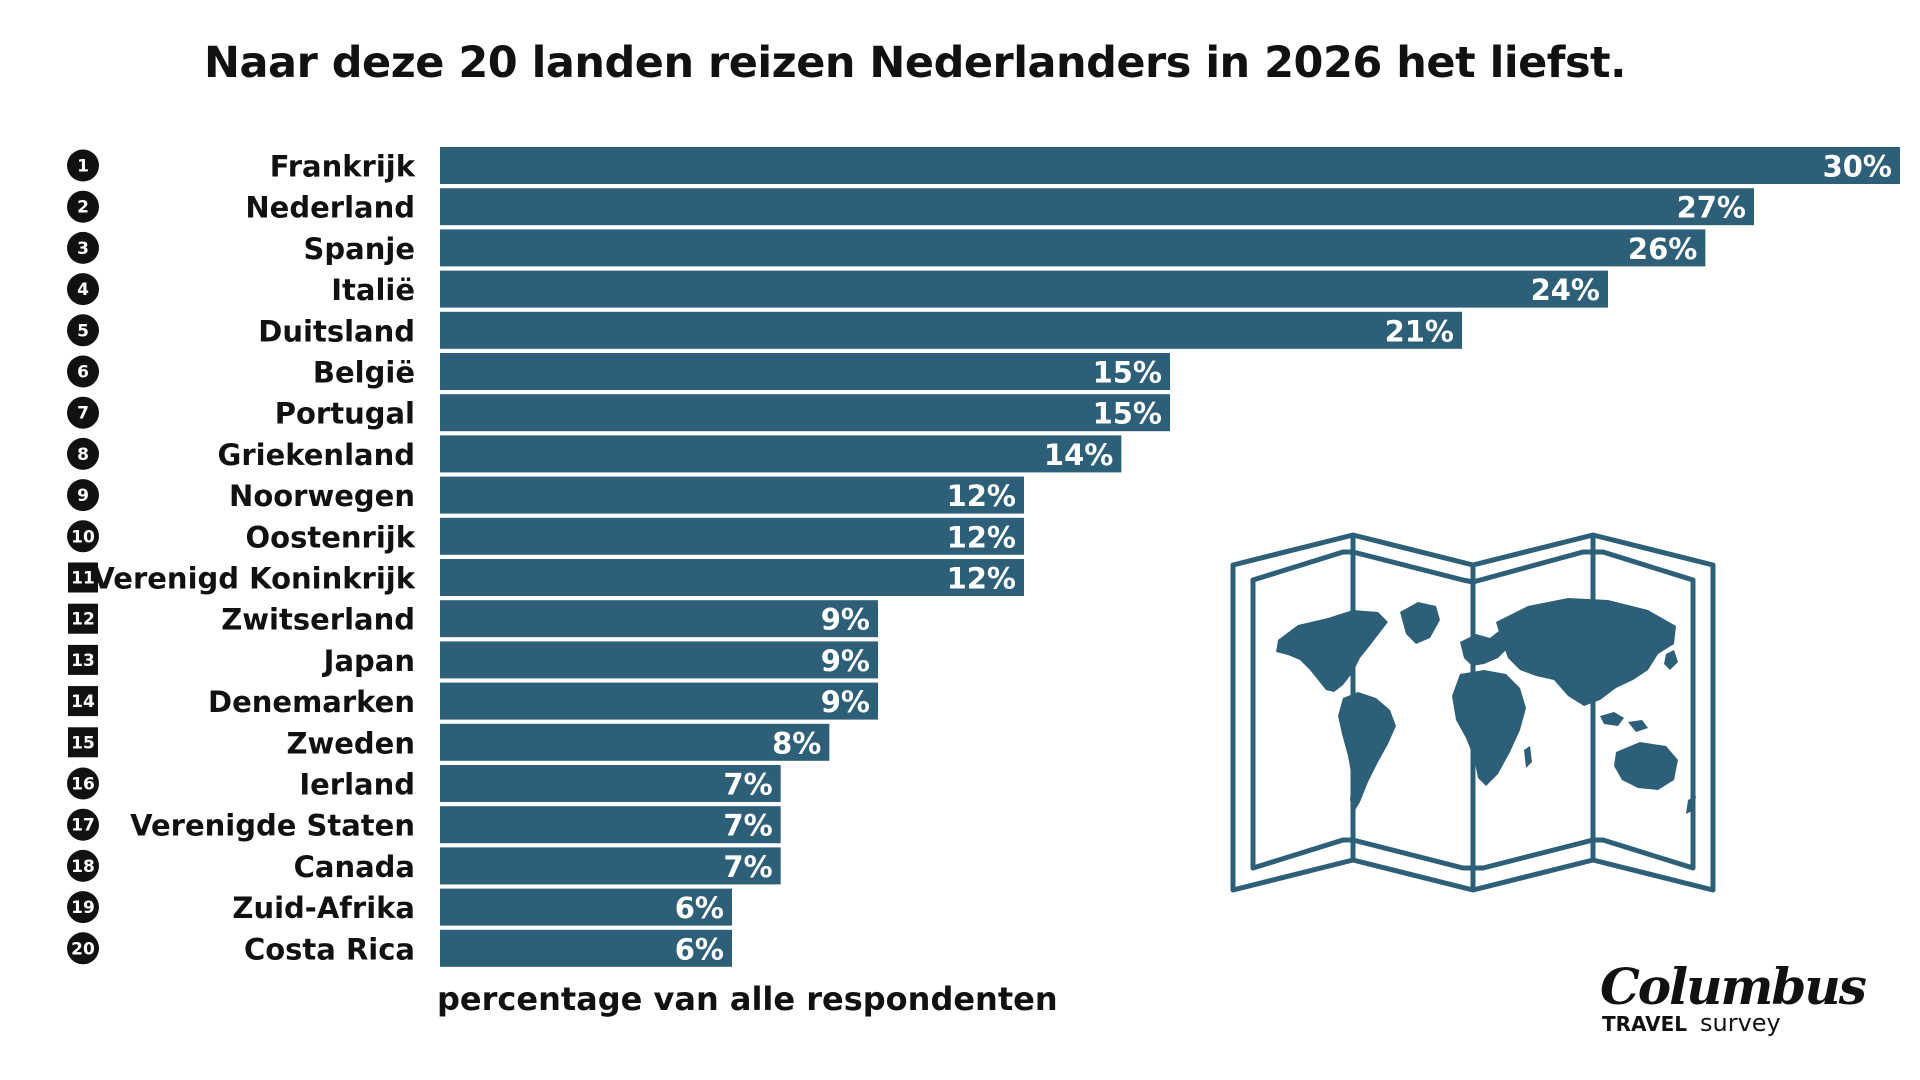 This screenshot has height=1080, width=1920. I want to click on columbus-logo: Columbus TRAVEL survey, so click(1733, 1002).